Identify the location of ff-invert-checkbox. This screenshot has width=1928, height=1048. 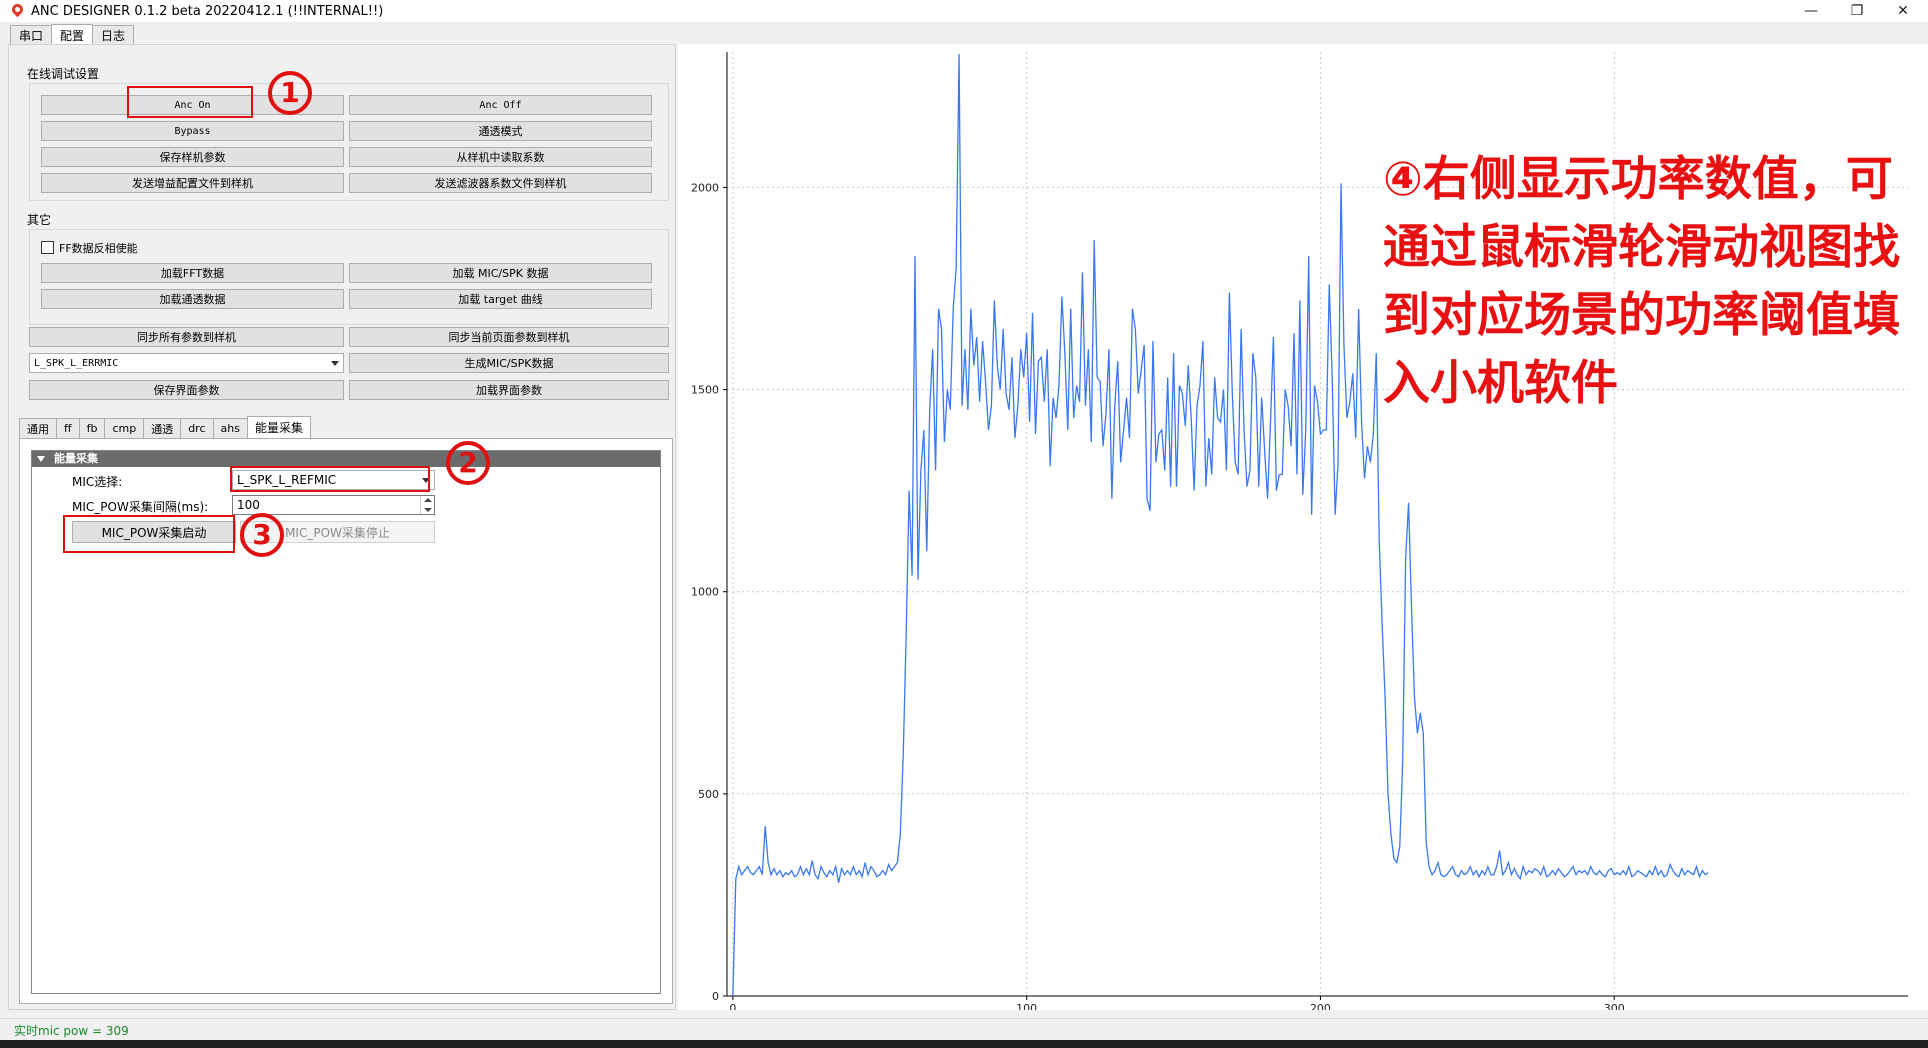
(47, 247).